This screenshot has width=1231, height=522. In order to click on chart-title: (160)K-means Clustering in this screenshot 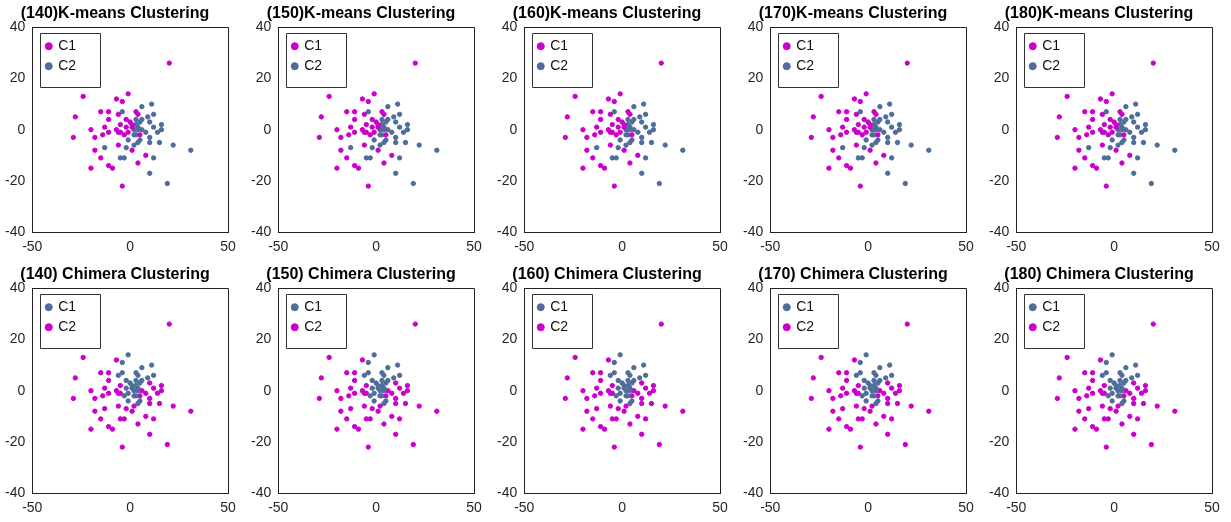, I will do `click(607, 13)`.